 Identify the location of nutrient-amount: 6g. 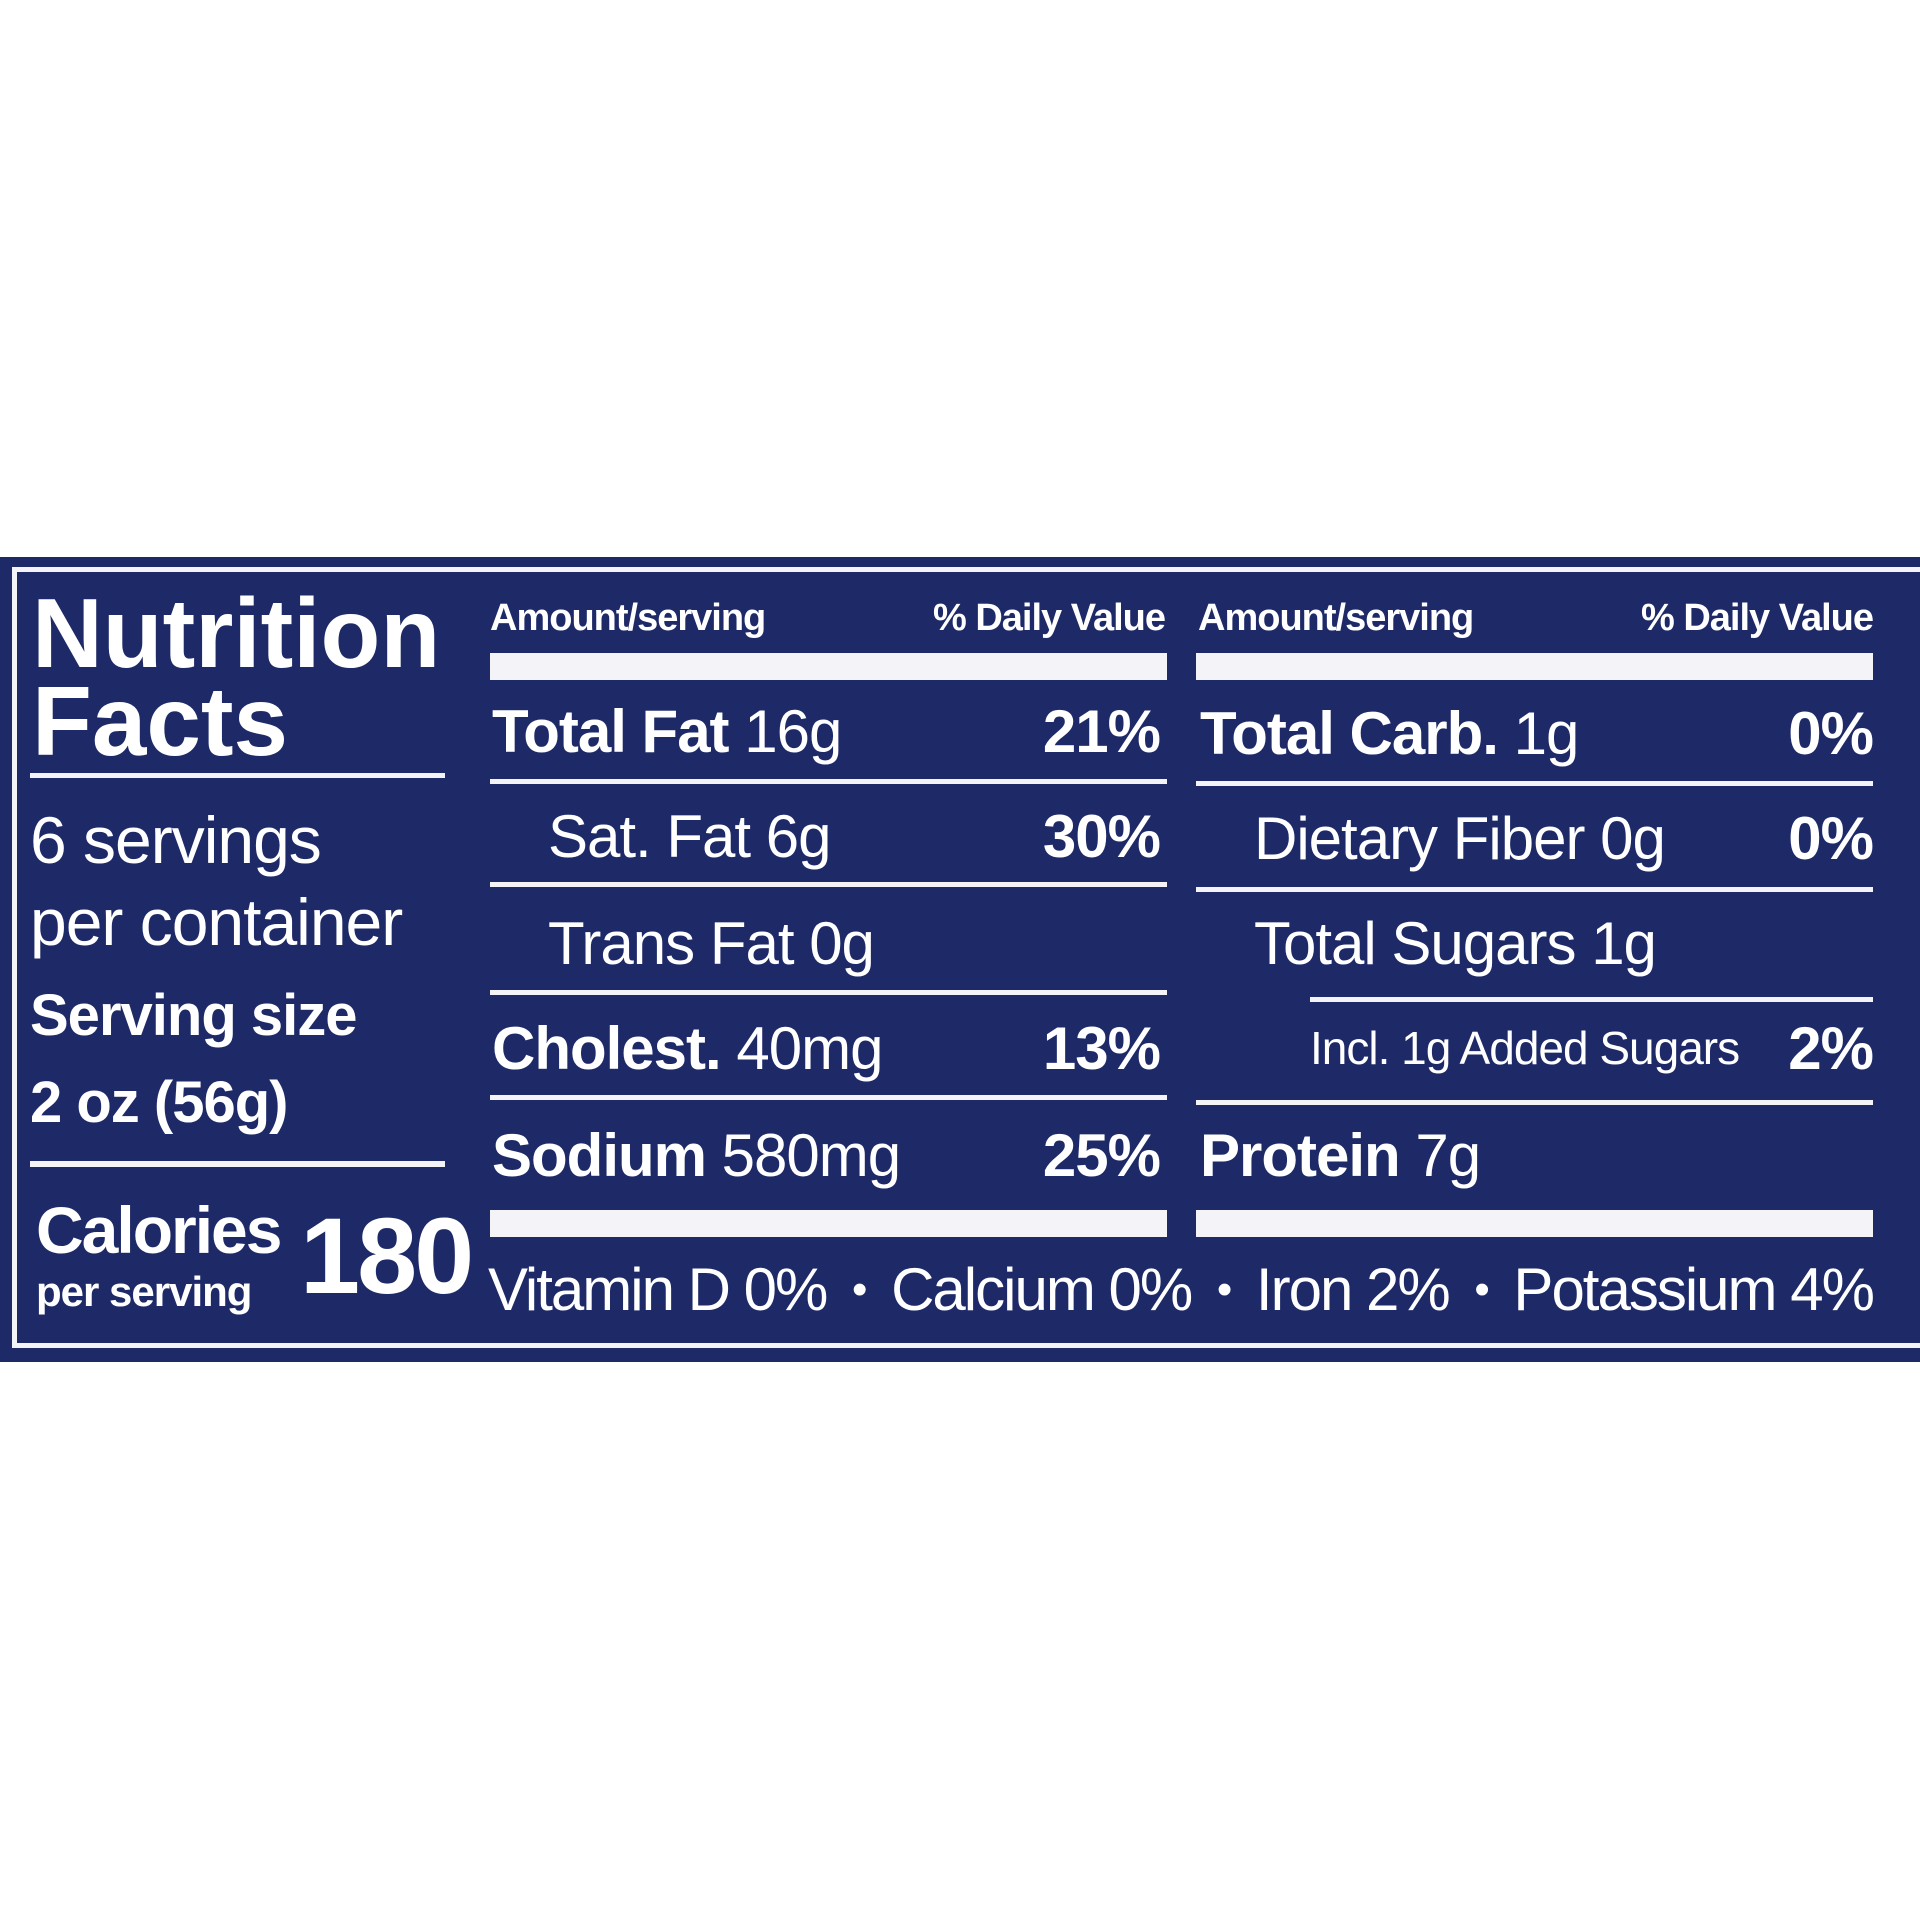
(798, 836).